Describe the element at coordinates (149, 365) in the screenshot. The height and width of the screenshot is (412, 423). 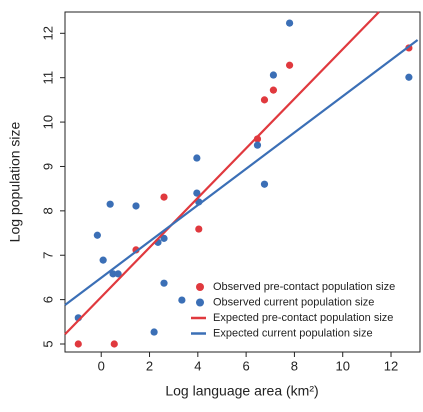
I see `x-tick-label: 2` at that location.